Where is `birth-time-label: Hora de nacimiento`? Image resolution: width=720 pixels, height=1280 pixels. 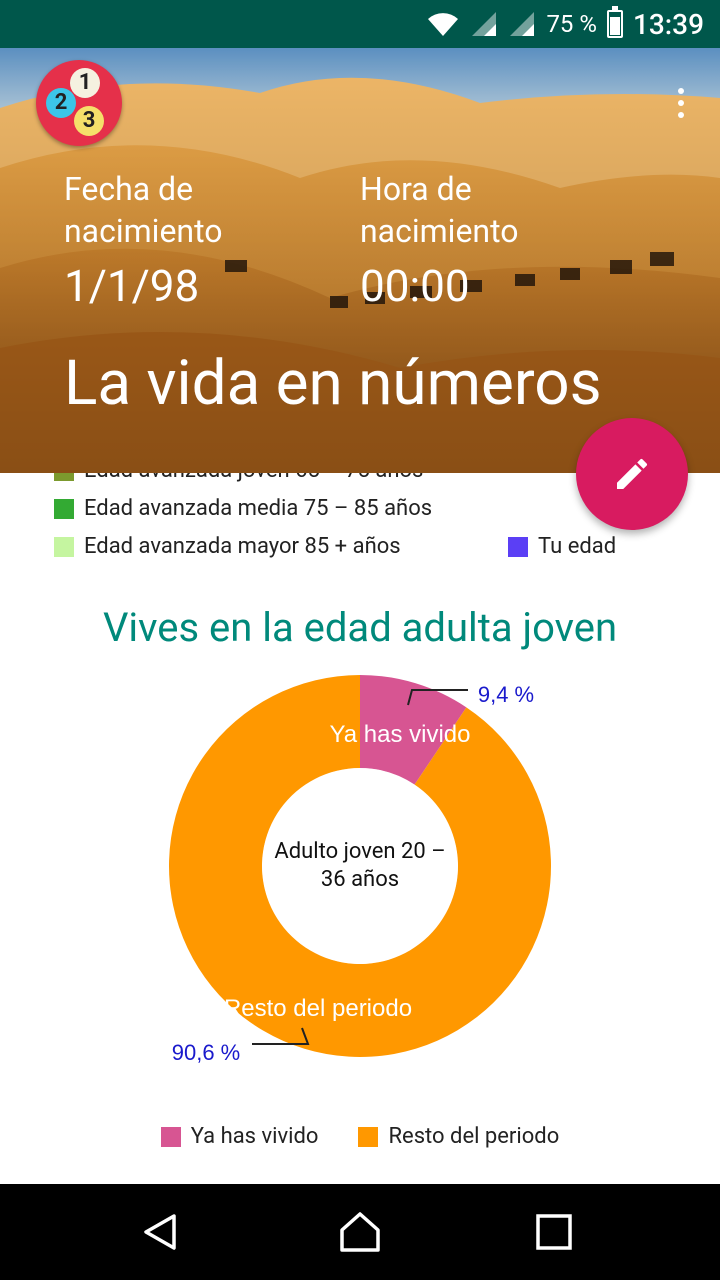
birth-time-label: Hora de nacimiento is located at coordinates (439, 210).